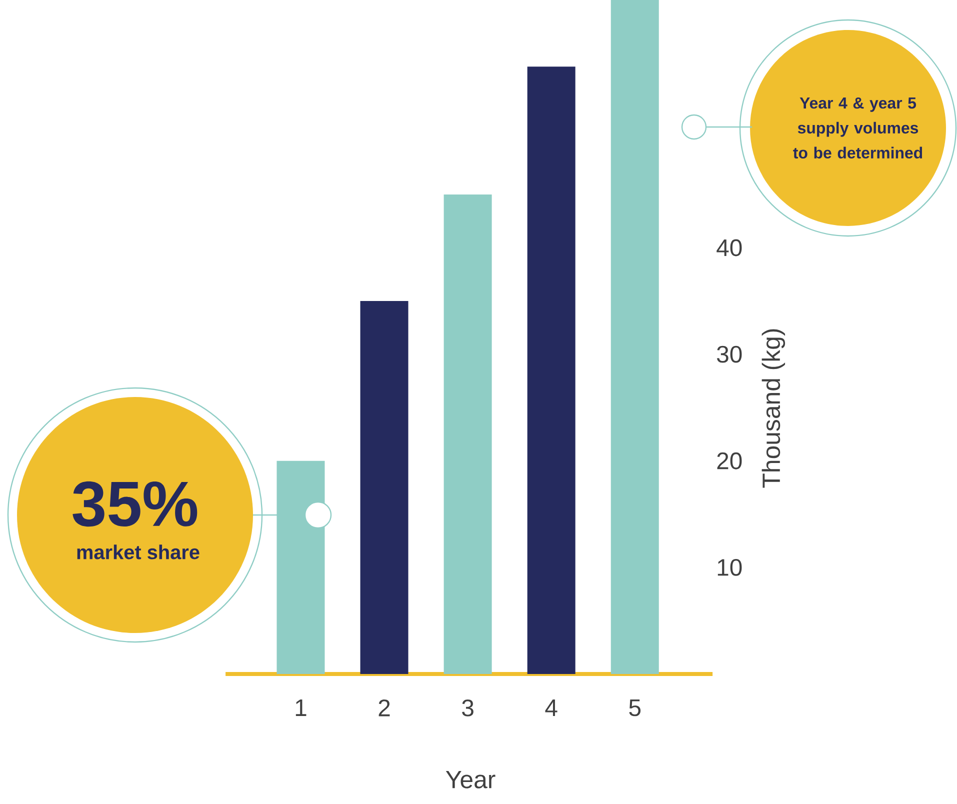 This screenshot has width=957, height=804. What do you see at coordinates (135, 504) in the screenshot?
I see `text: 35%` at bounding box center [135, 504].